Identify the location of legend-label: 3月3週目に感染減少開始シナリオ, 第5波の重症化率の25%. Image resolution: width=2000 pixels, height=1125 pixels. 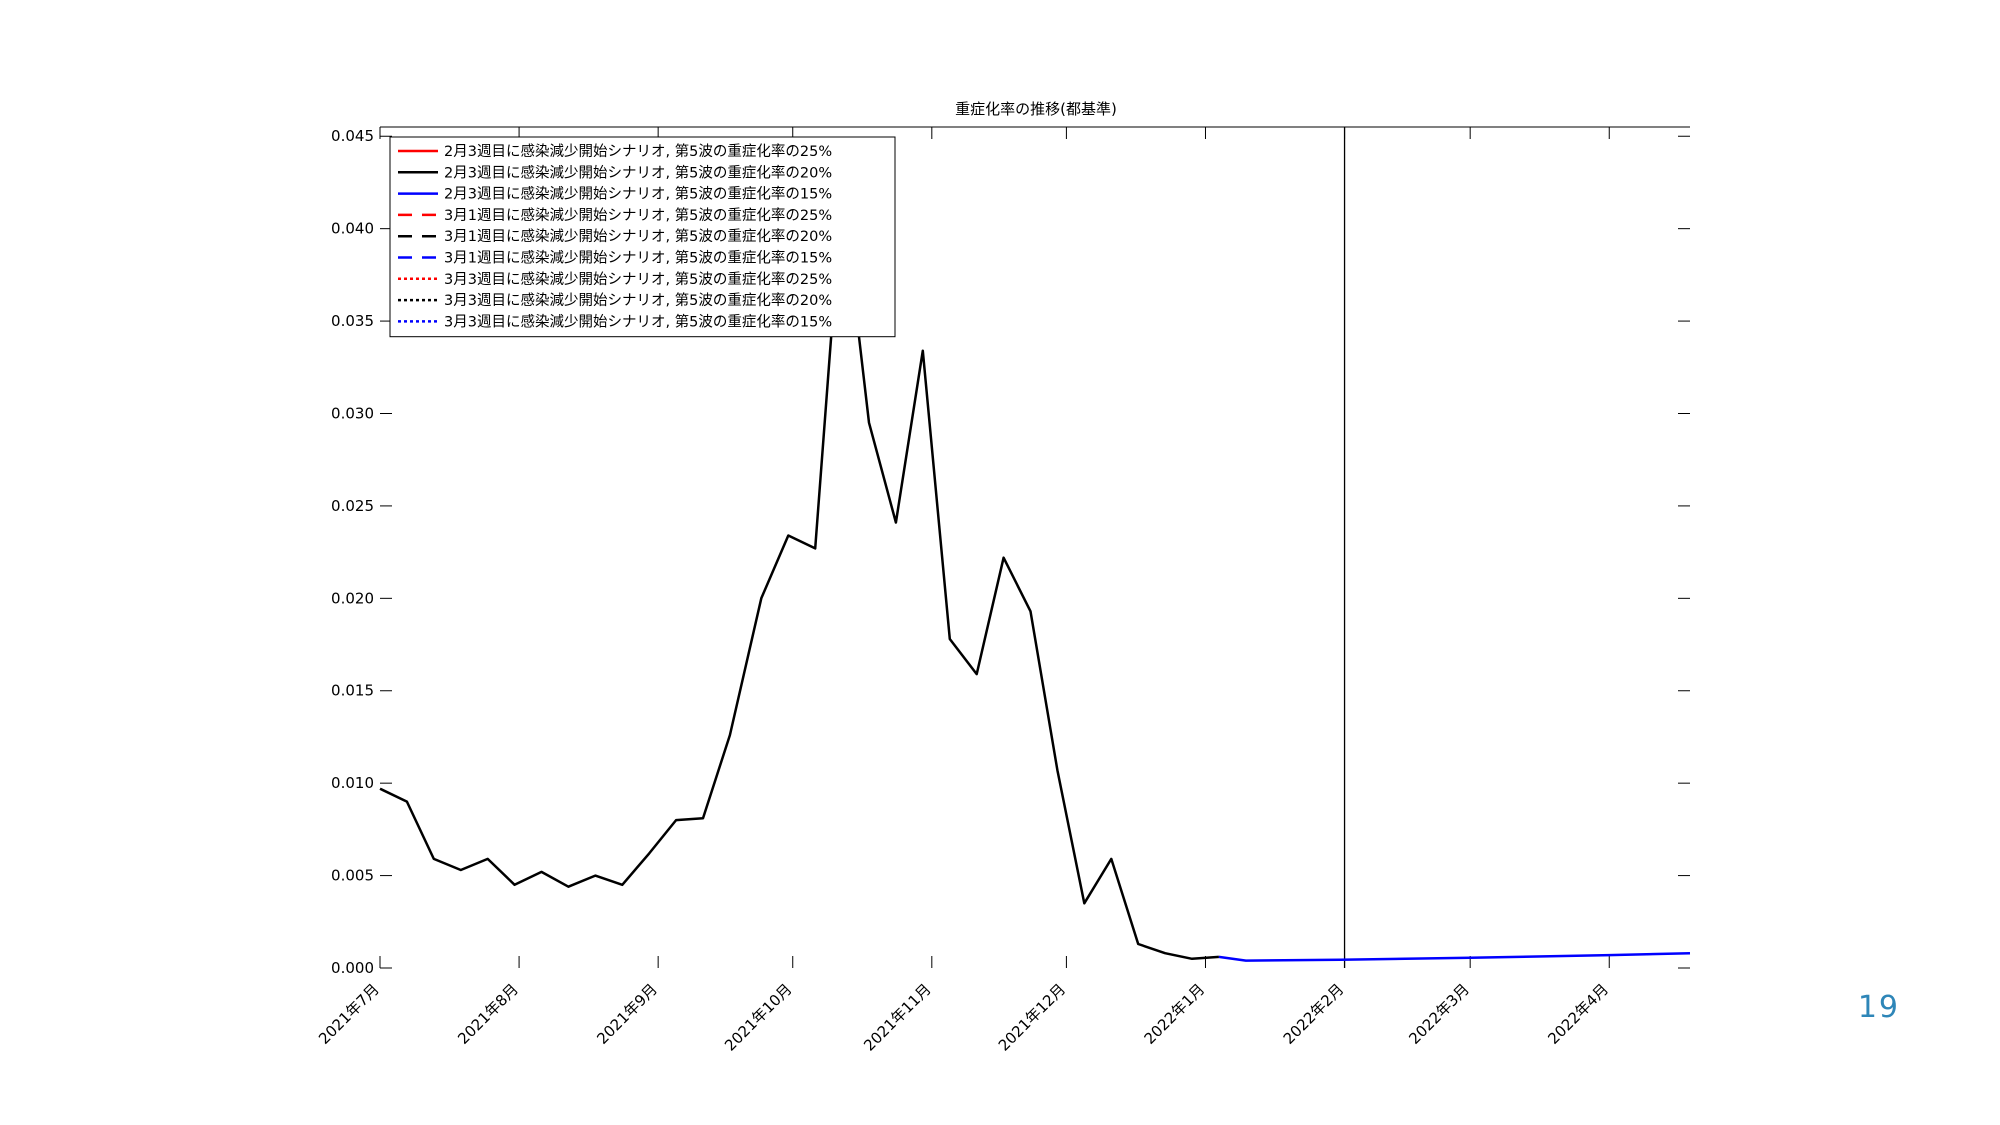
(638, 279).